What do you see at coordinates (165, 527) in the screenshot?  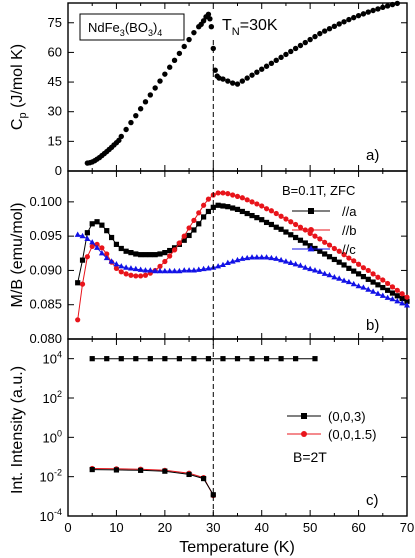 I see `x-tick-label: 20` at bounding box center [165, 527].